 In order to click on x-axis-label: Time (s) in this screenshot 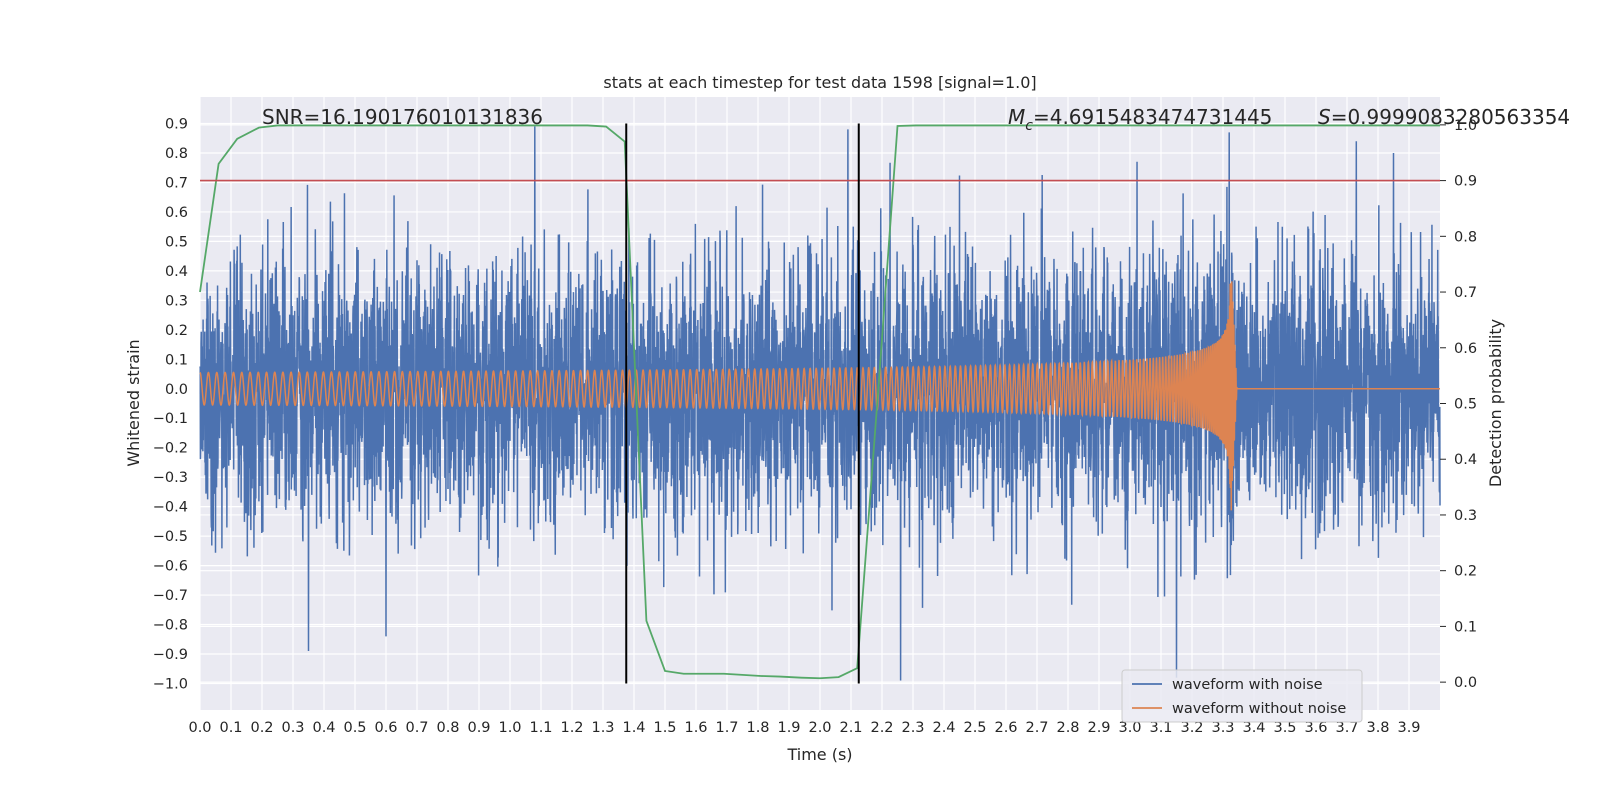, I will do `click(819, 754)`.